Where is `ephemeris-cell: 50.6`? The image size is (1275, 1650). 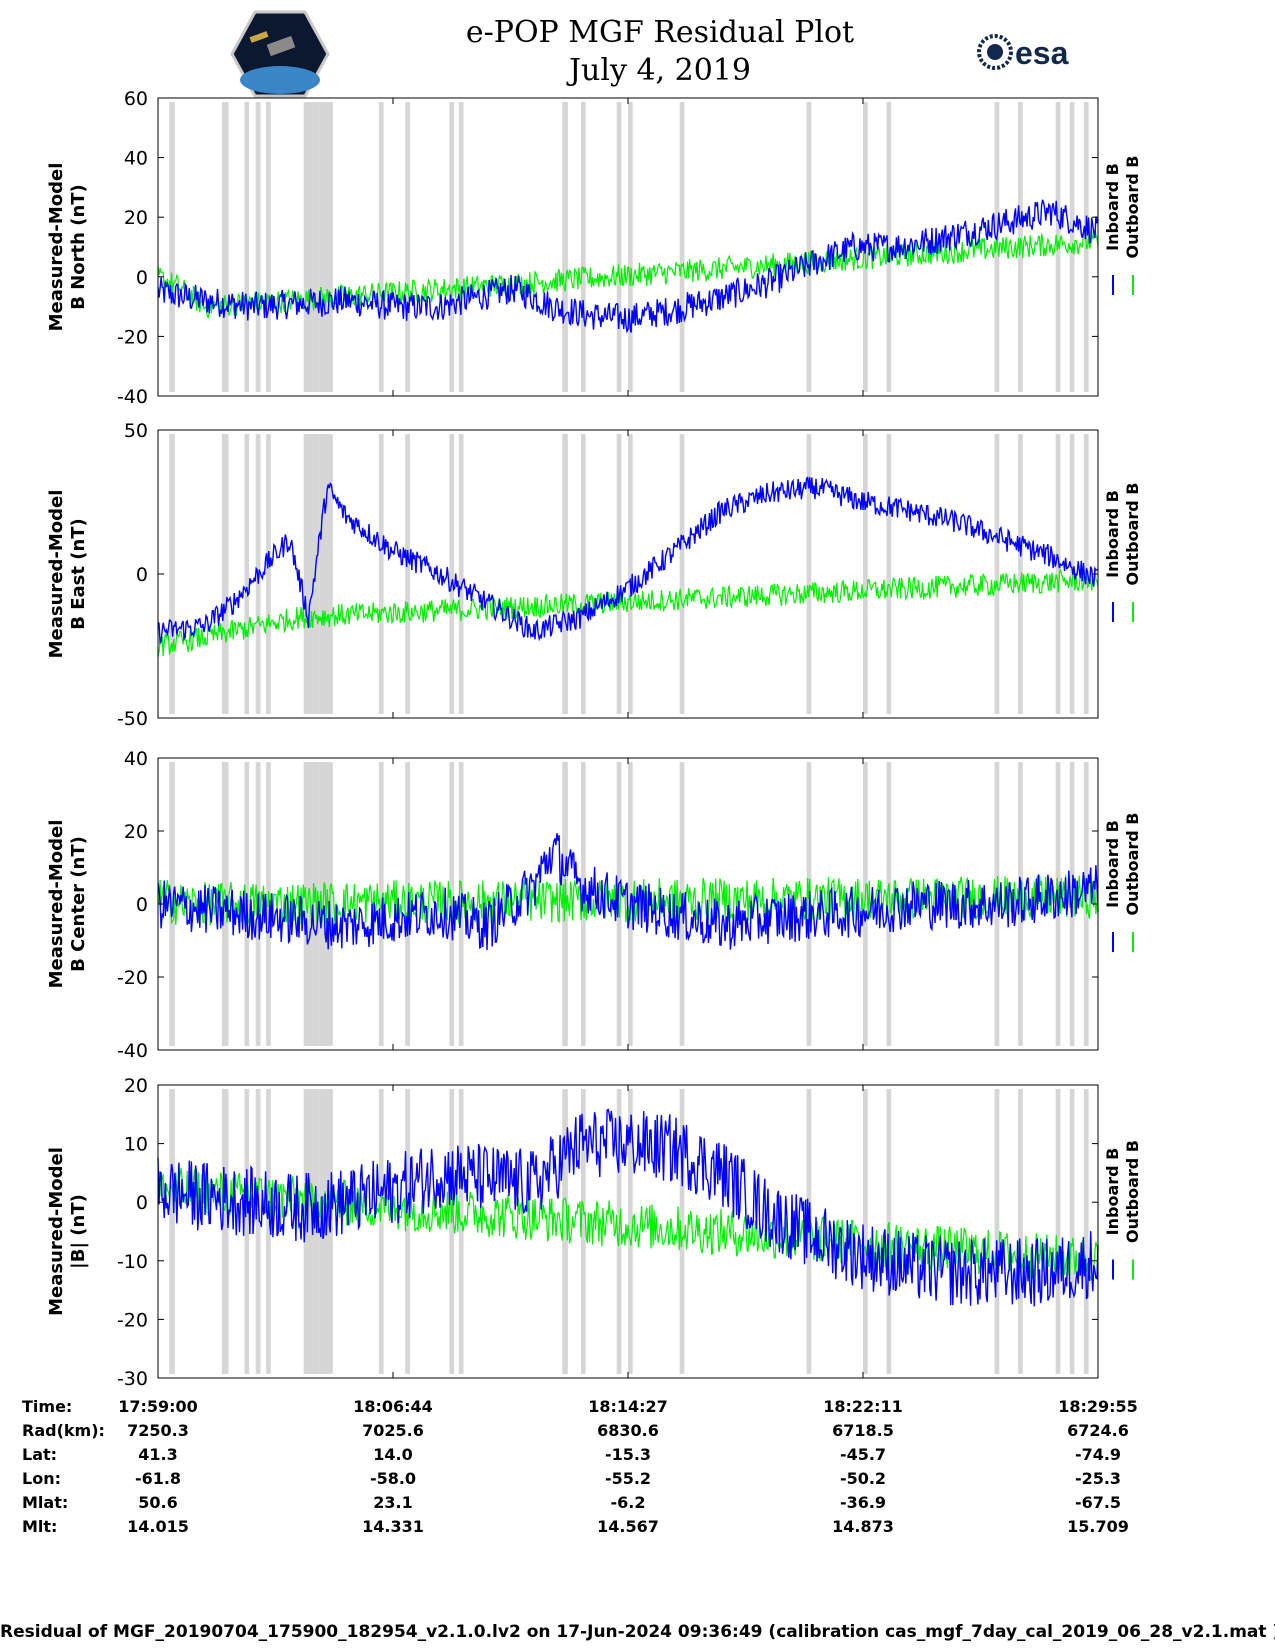 ephemeris-cell: 50.6 is located at coordinates (157, 1502).